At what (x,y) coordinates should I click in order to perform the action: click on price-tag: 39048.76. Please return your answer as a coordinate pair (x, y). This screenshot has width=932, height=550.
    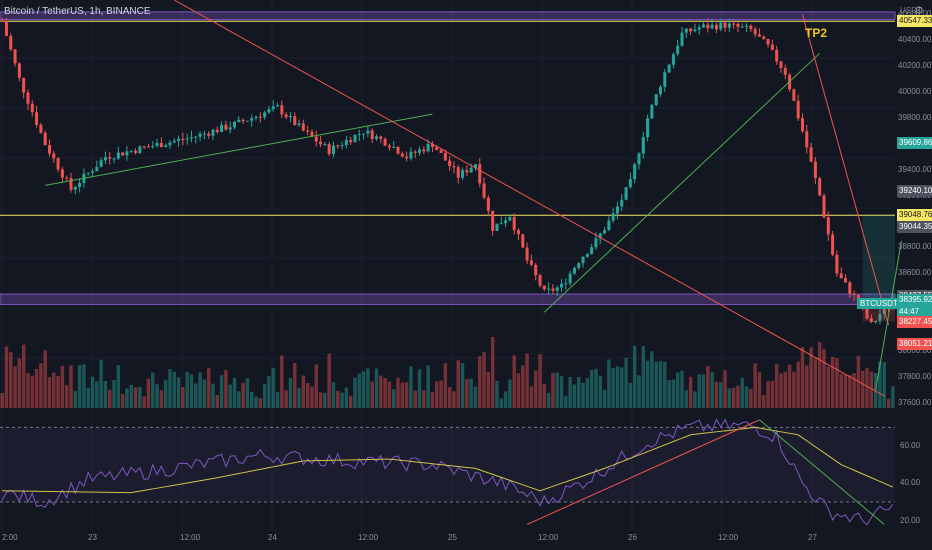
    Looking at the image, I should click on (914, 215).